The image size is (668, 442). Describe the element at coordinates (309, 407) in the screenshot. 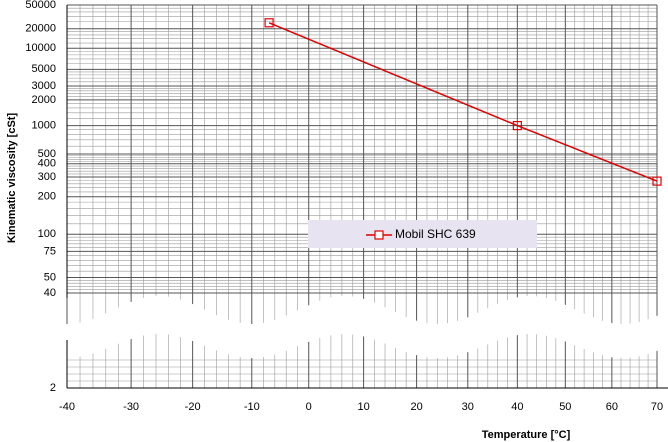

I see `x-tick-label: 0` at that location.